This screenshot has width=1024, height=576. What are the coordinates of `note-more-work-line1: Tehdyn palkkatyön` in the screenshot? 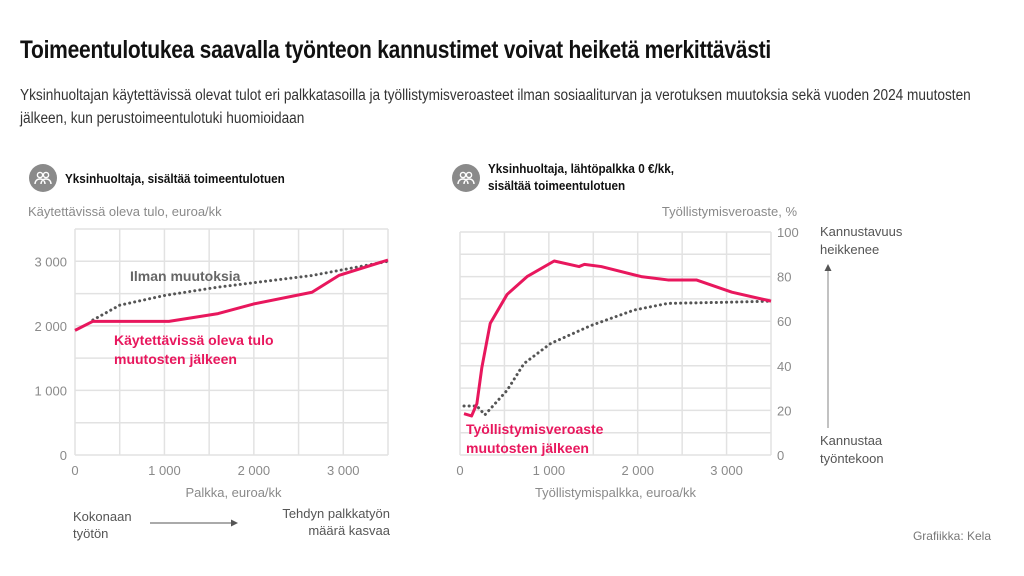 It's located at (336, 513).